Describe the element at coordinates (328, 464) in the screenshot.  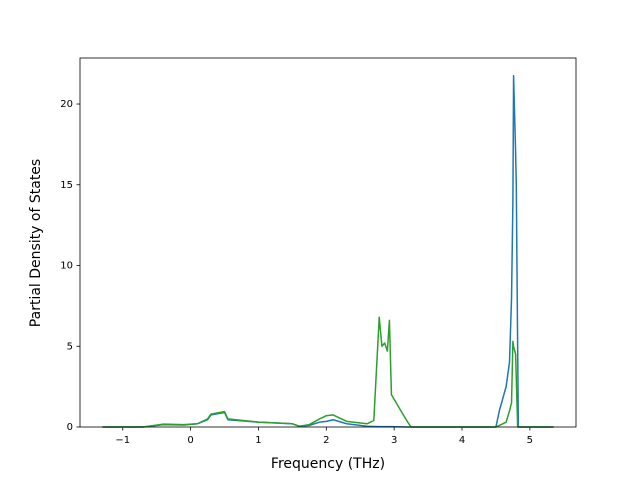
I see `x-axis-label: Frequency (THz)` at that location.